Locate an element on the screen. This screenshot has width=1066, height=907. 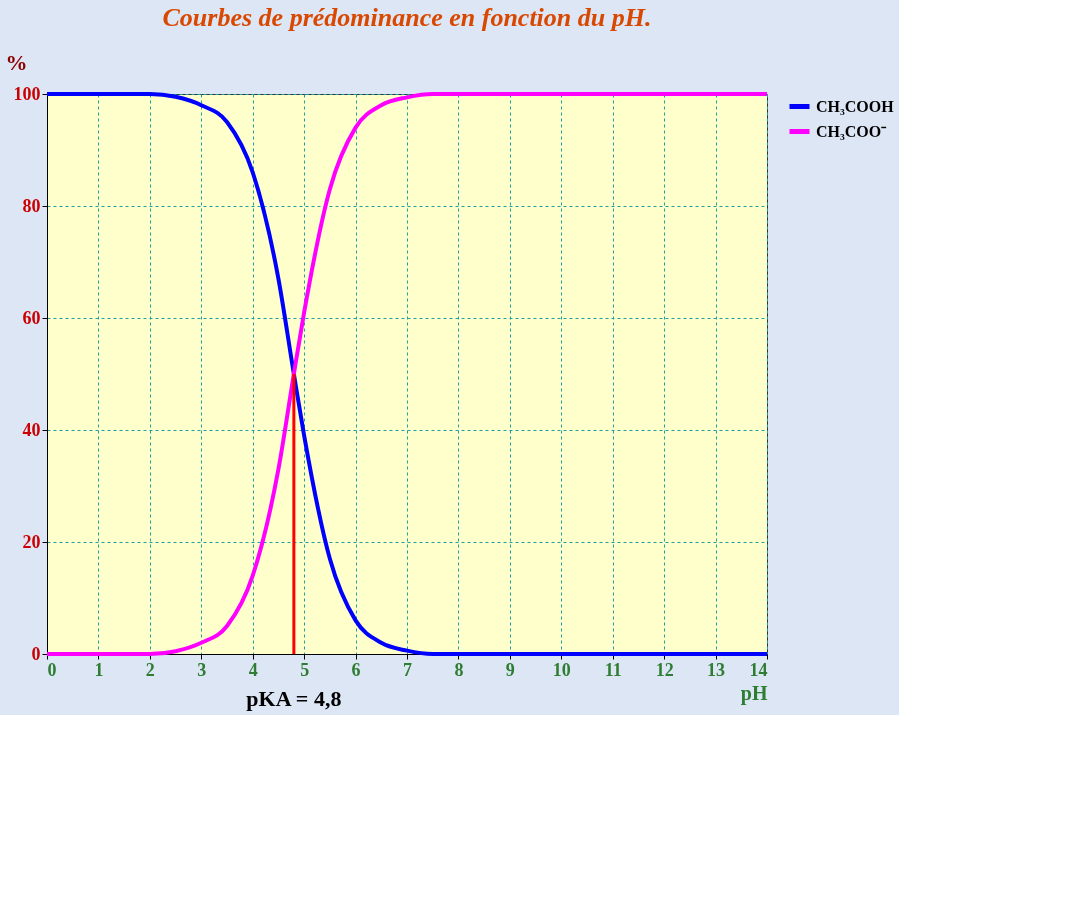
y-axis-title: % is located at coordinates (16, 62).